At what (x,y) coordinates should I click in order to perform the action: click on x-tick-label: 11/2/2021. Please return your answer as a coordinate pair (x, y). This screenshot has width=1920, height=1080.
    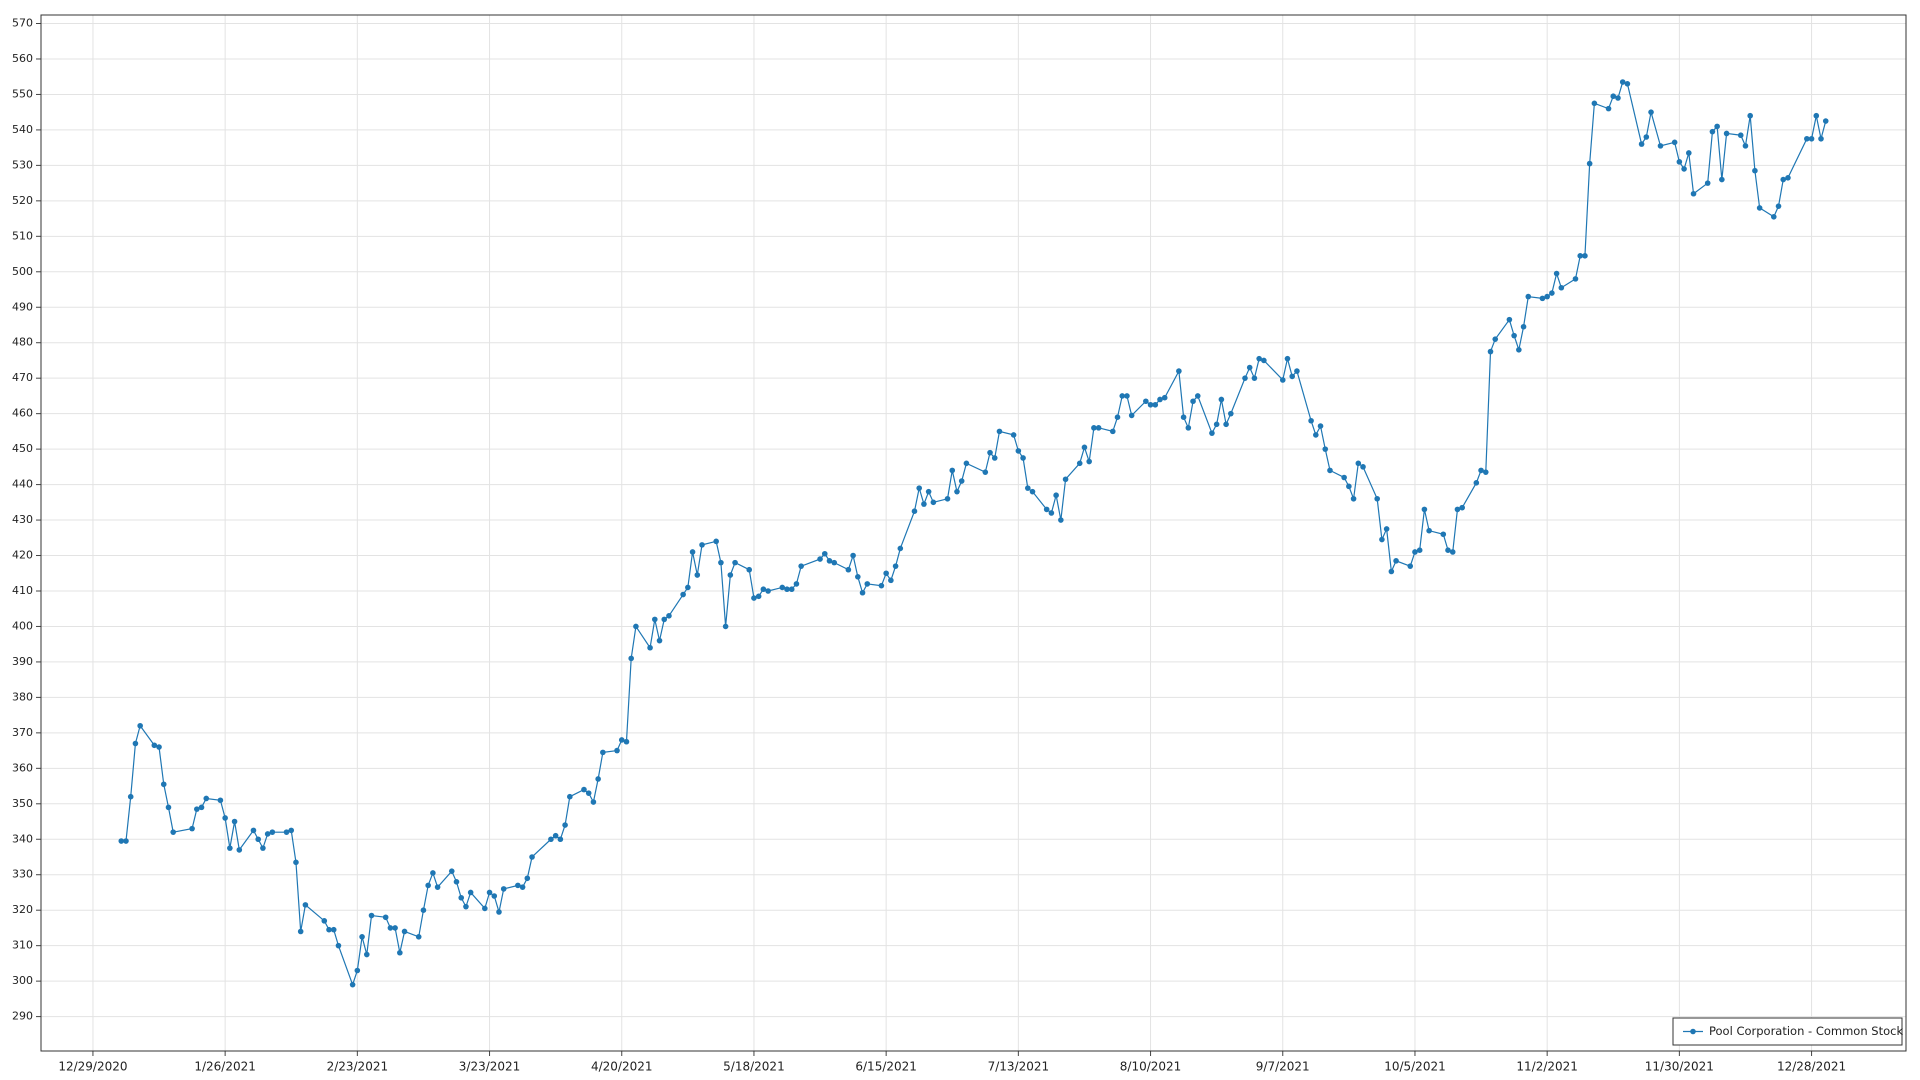
    Looking at the image, I should click on (1547, 1067).